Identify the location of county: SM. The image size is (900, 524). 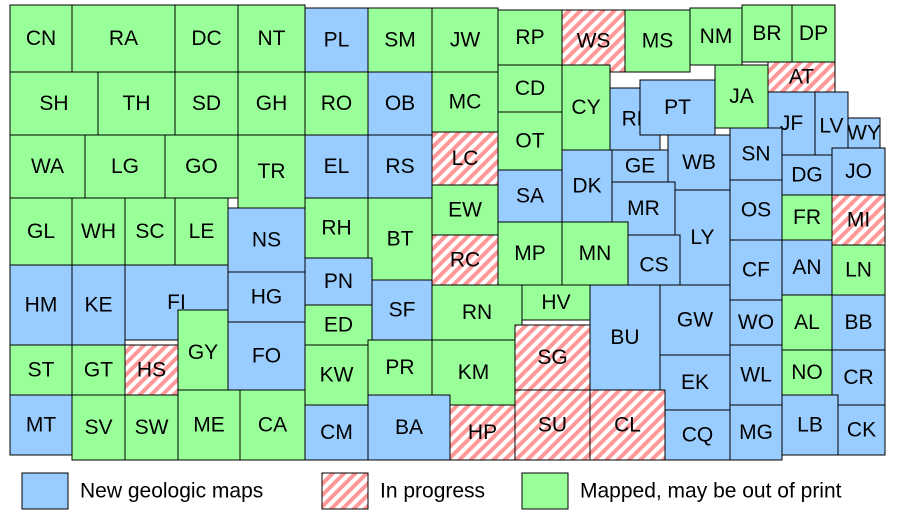
(400, 40).